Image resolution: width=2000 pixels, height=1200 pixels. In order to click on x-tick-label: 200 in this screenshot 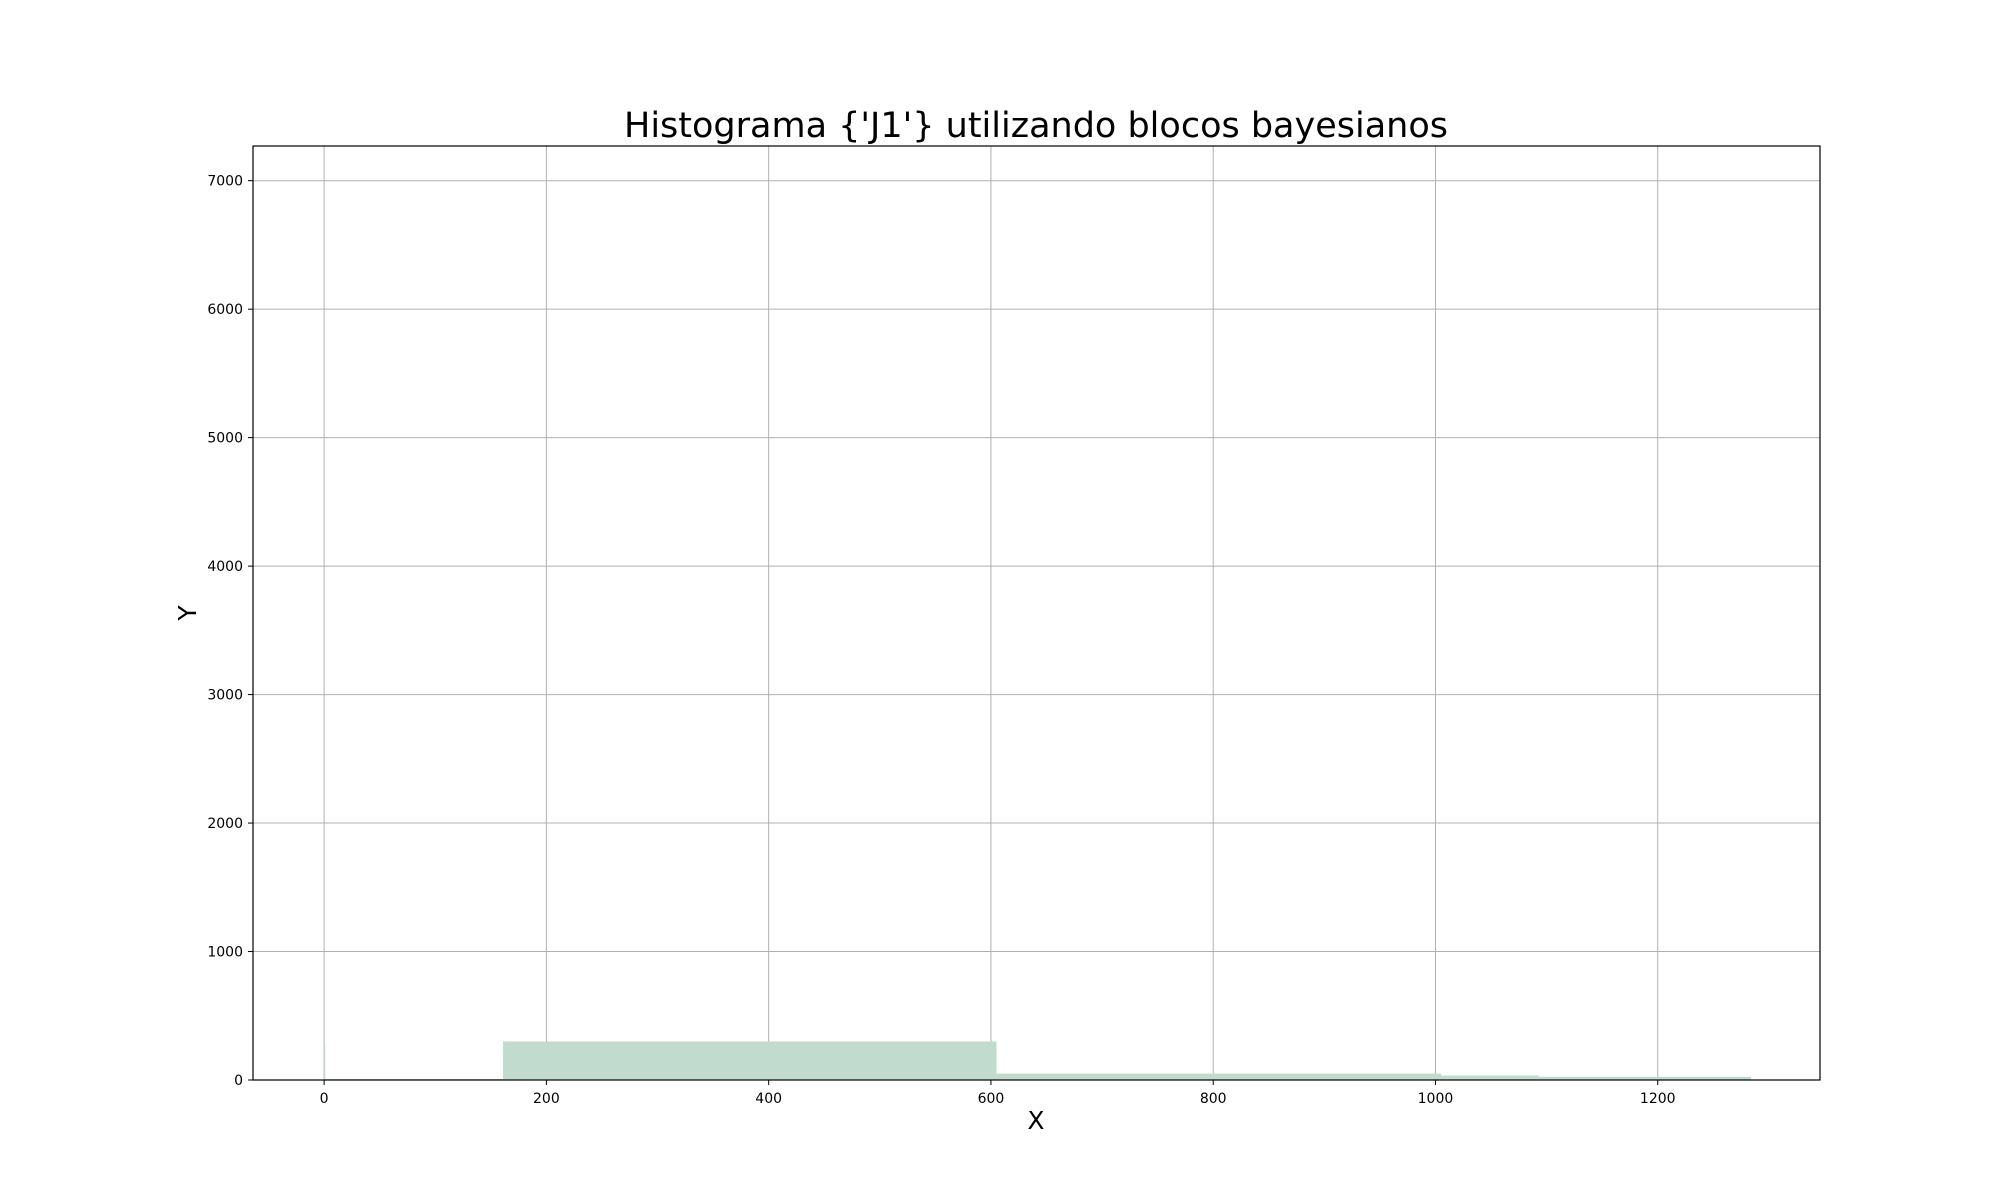, I will do `click(546, 1099)`.